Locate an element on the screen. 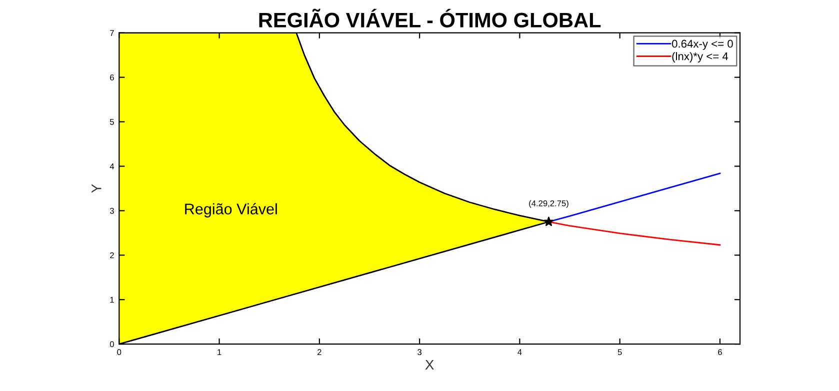  chart-title: REGIÃO VIÁVEL - ÓTIMO GLOBAL is located at coordinates (430, 18).